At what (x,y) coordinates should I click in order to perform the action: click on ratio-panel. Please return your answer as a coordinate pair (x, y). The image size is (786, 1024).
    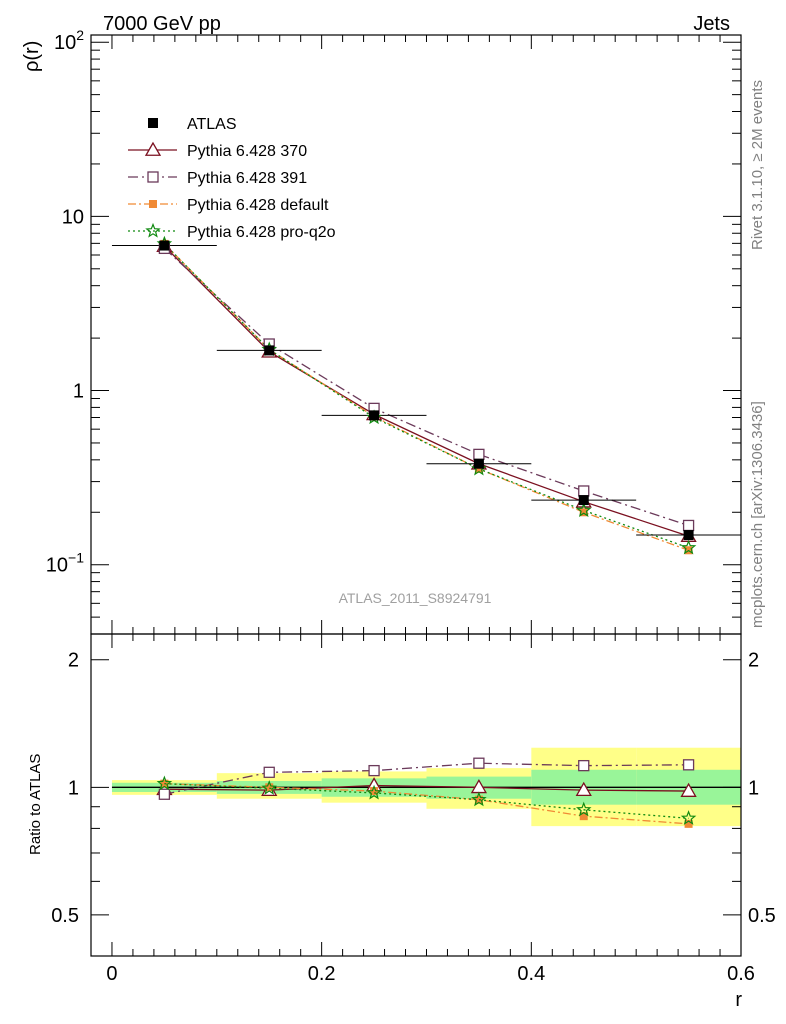
    Looking at the image, I should click on (426, 787).